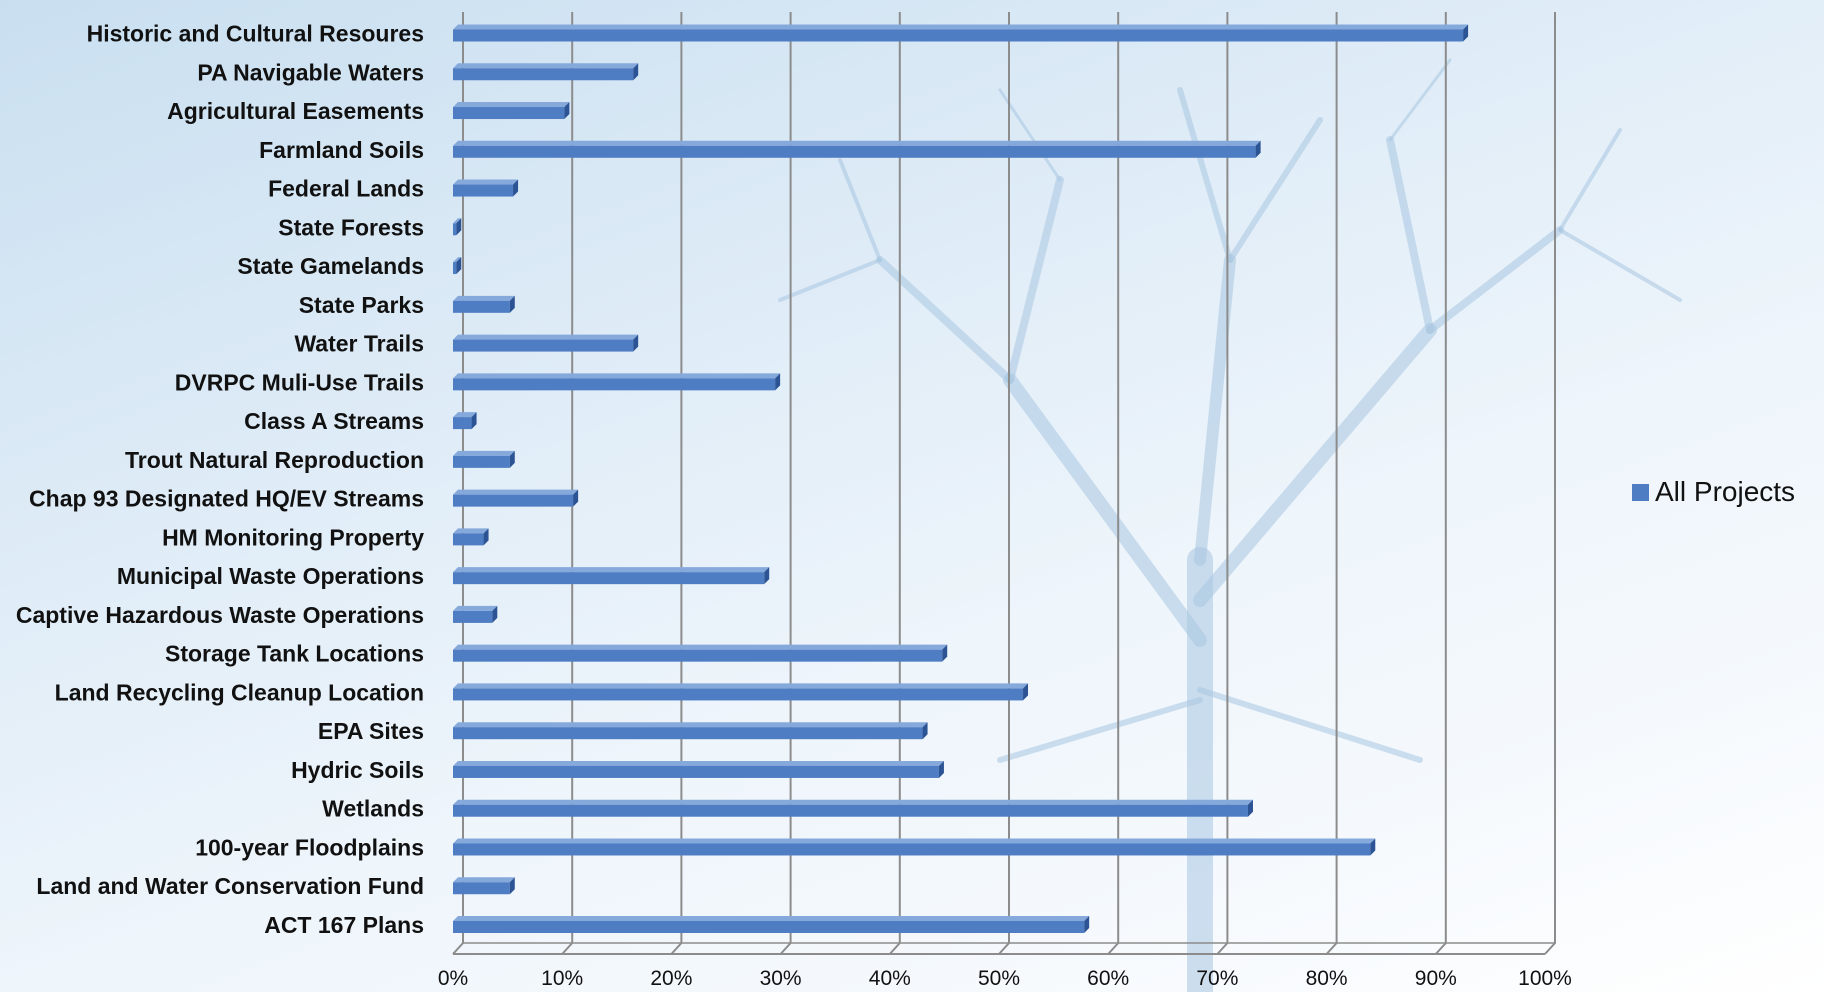  What do you see at coordinates (226, 499) in the screenshot?
I see `category-label: Chap 93 Designated HQ/EV Streams` at bounding box center [226, 499].